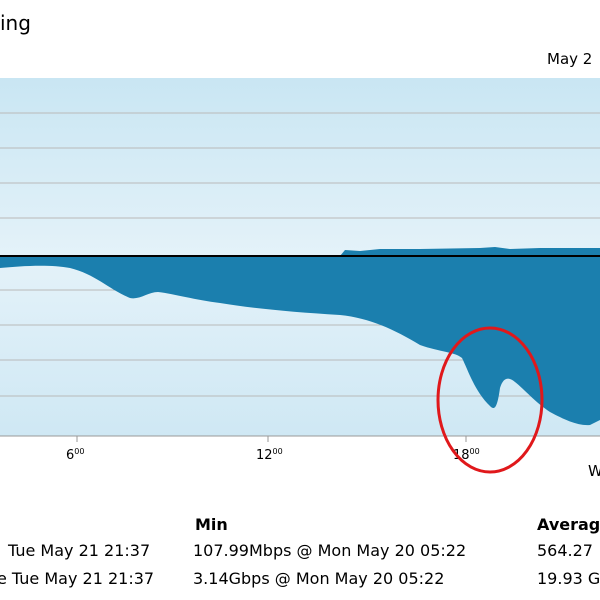 The height and width of the screenshot is (600, 600). I want to click on table-header: Min, so click(211, 524).